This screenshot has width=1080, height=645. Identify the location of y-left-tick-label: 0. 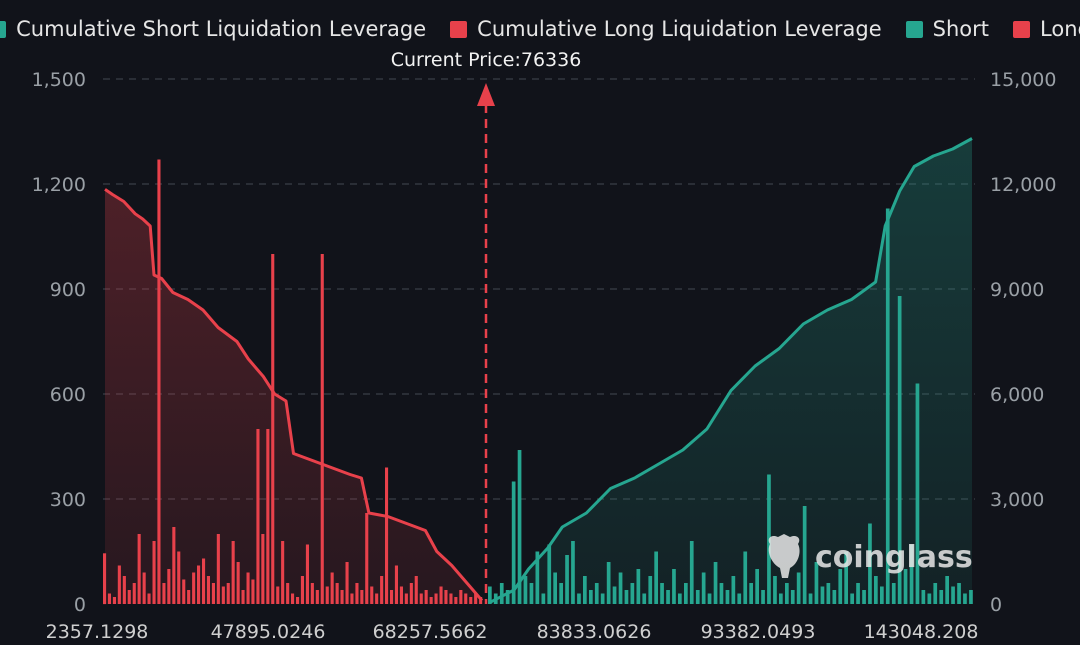
(80, 605).